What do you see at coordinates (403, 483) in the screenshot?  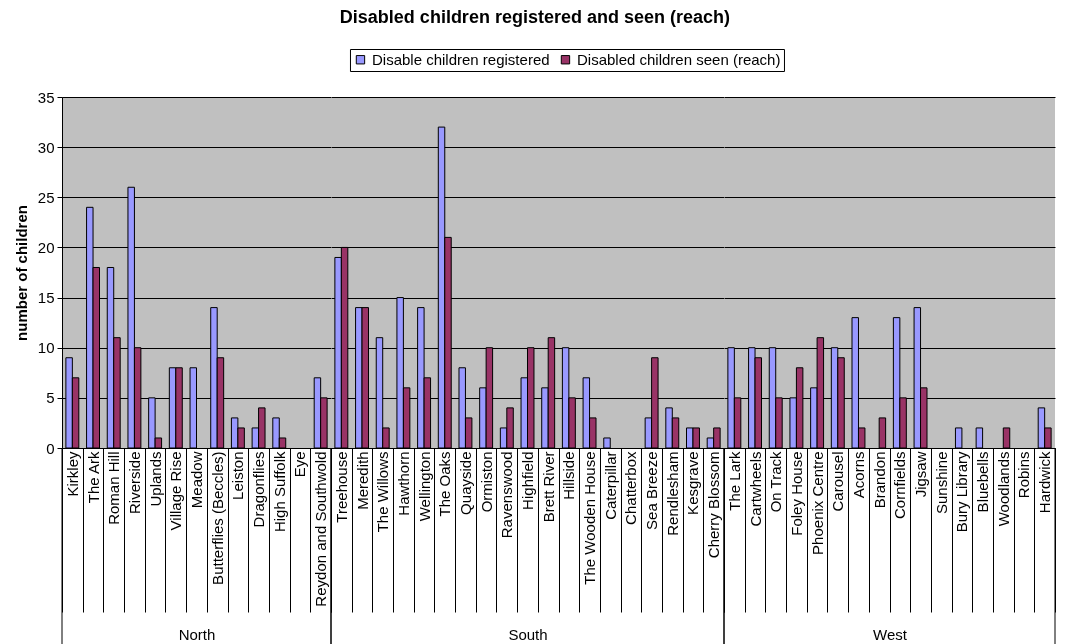 I see `x-tick-label: Hawthorn` at bounding box center [403, 483].